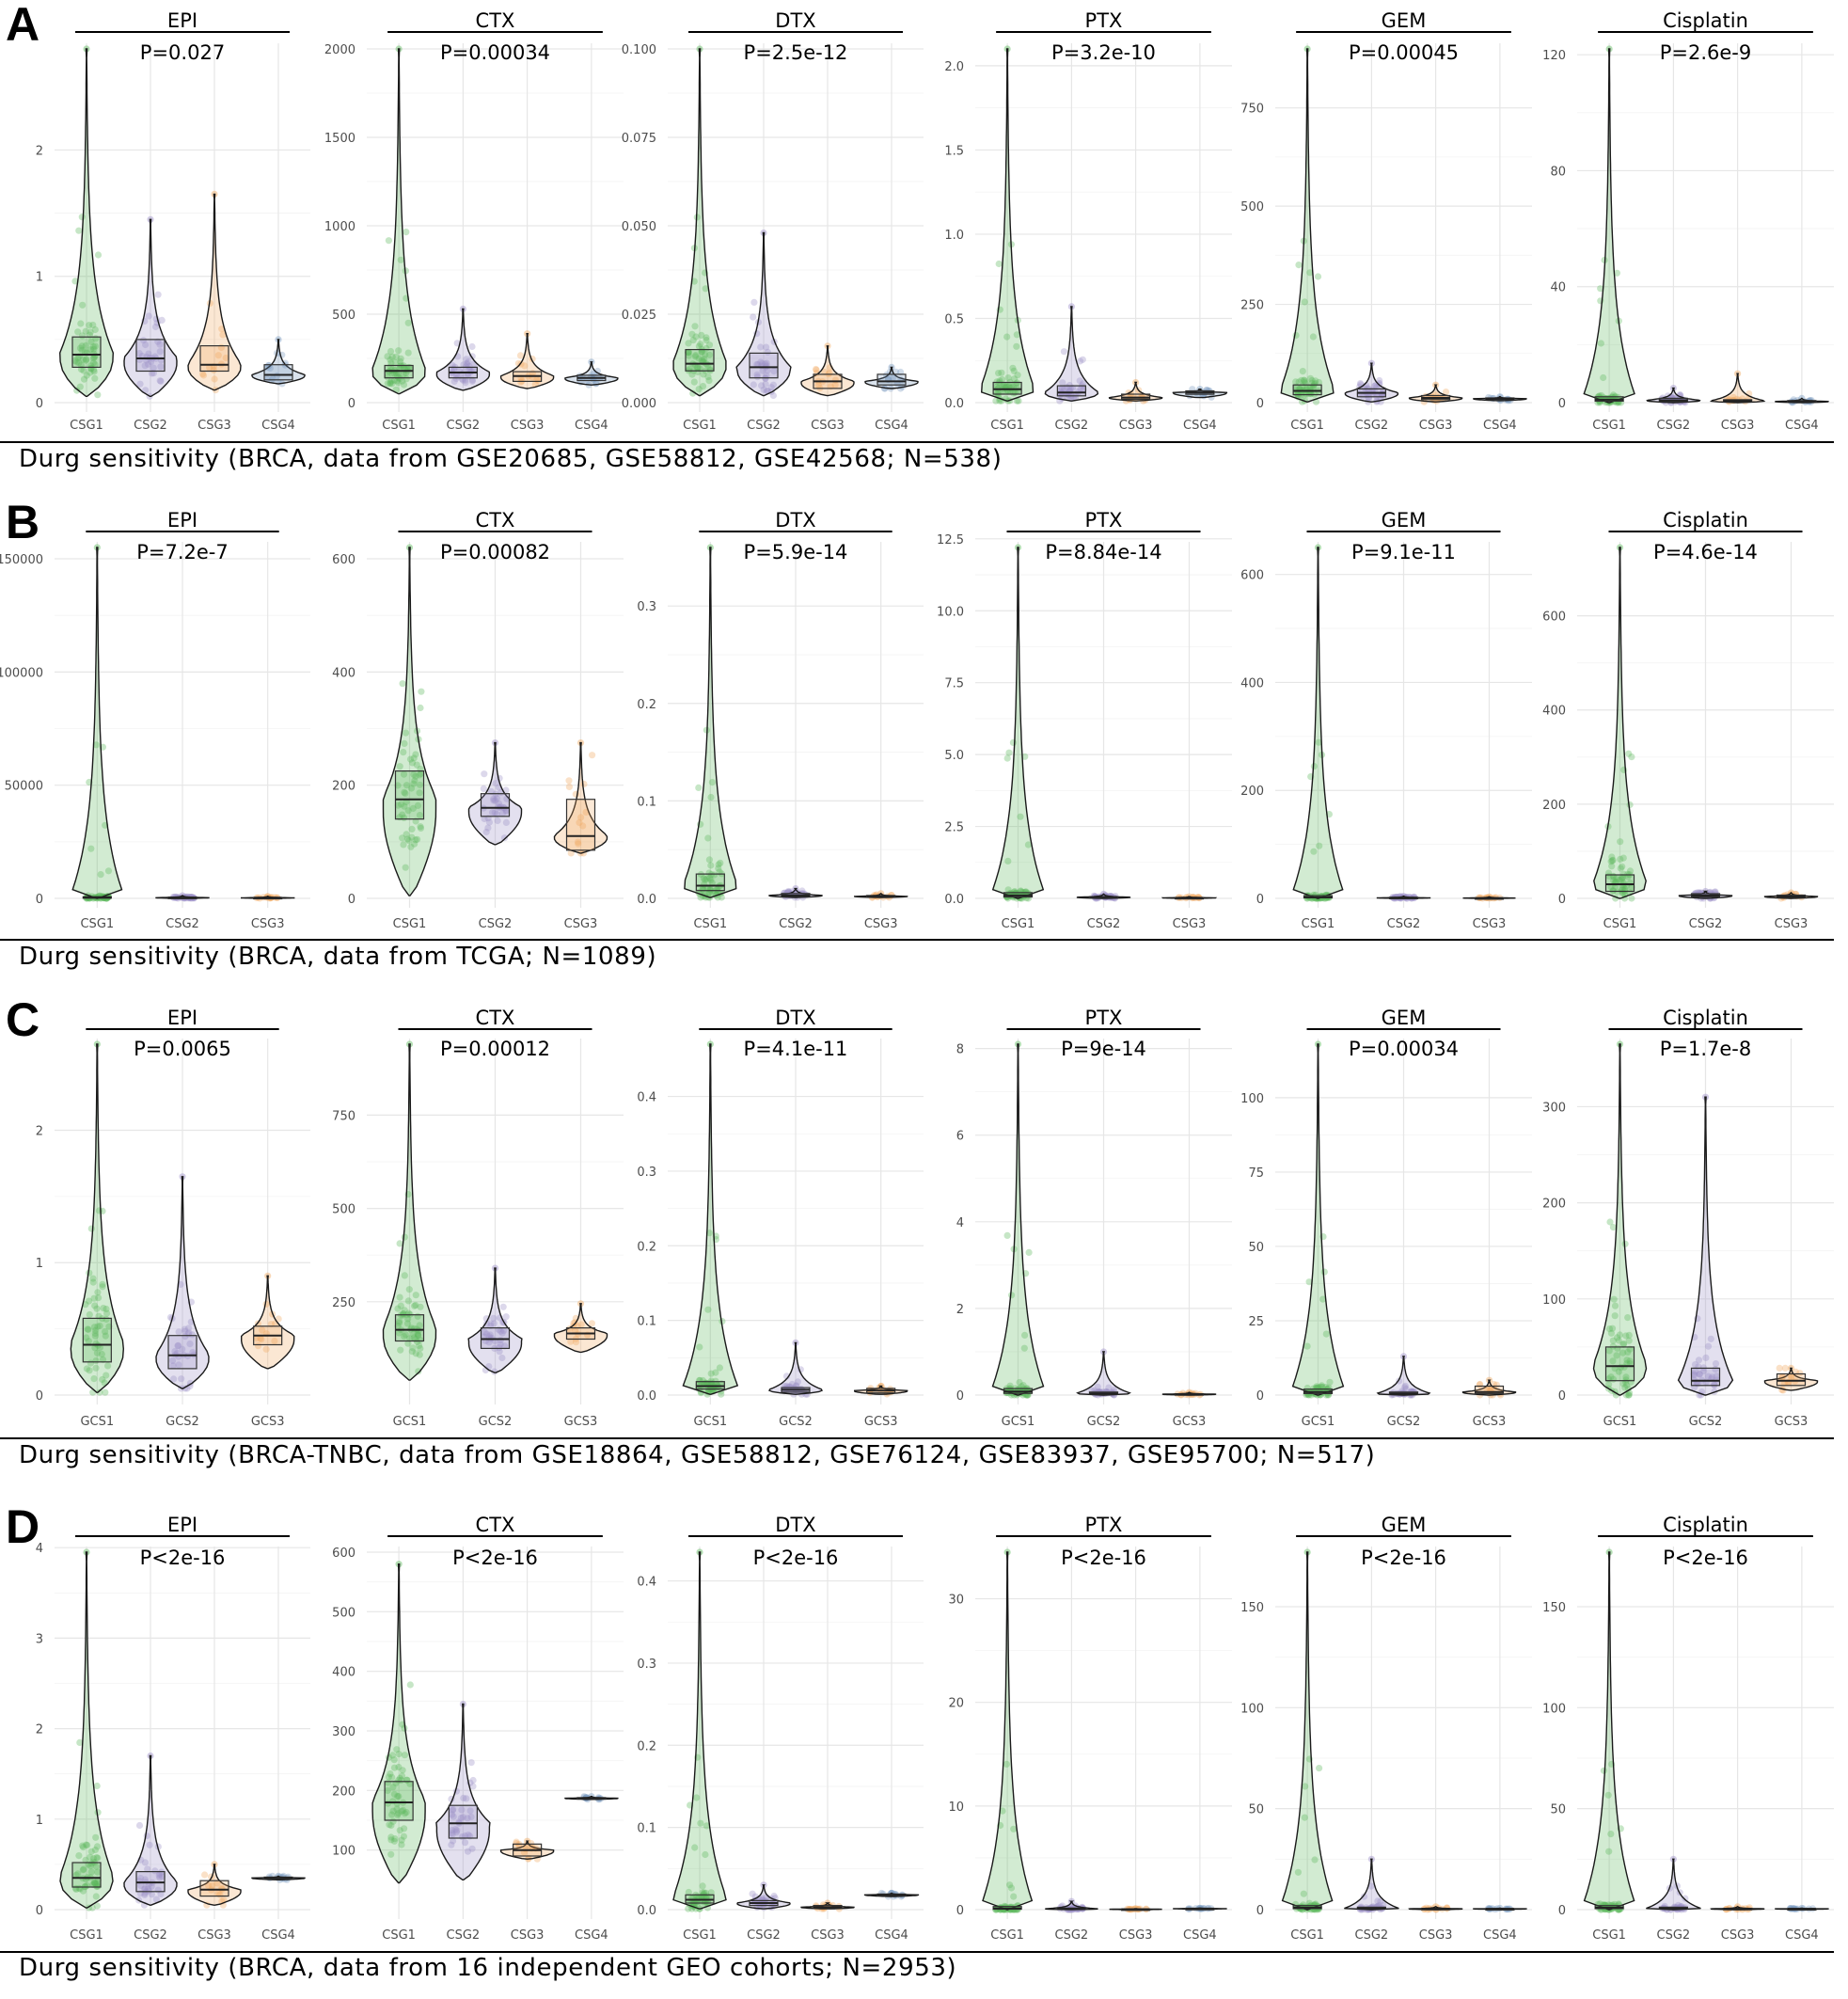  I want to click on y-tick-label: 0.0, so click(954, 900).